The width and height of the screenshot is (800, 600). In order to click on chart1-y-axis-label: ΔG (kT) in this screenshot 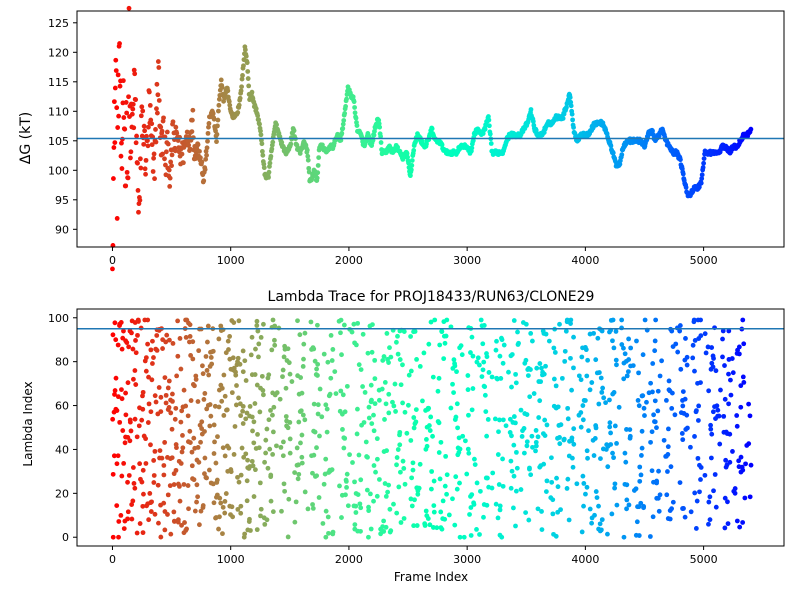, I will do `click(26, 138)`.